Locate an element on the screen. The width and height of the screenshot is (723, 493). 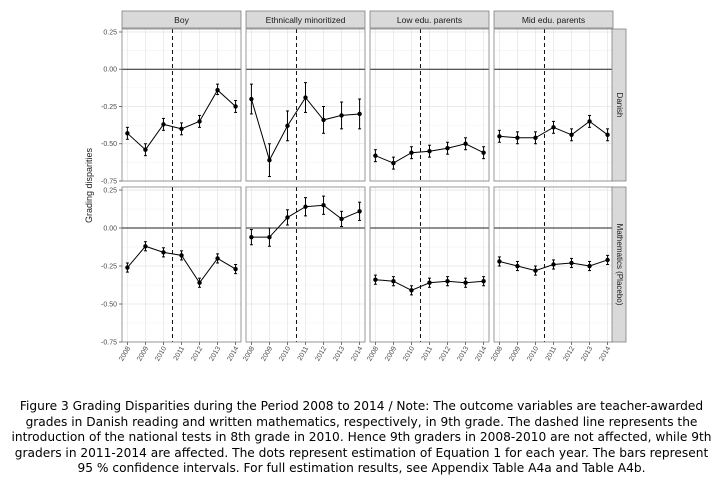
facet-label-column: Mid edu. parents is located at coordinates (553, 20).